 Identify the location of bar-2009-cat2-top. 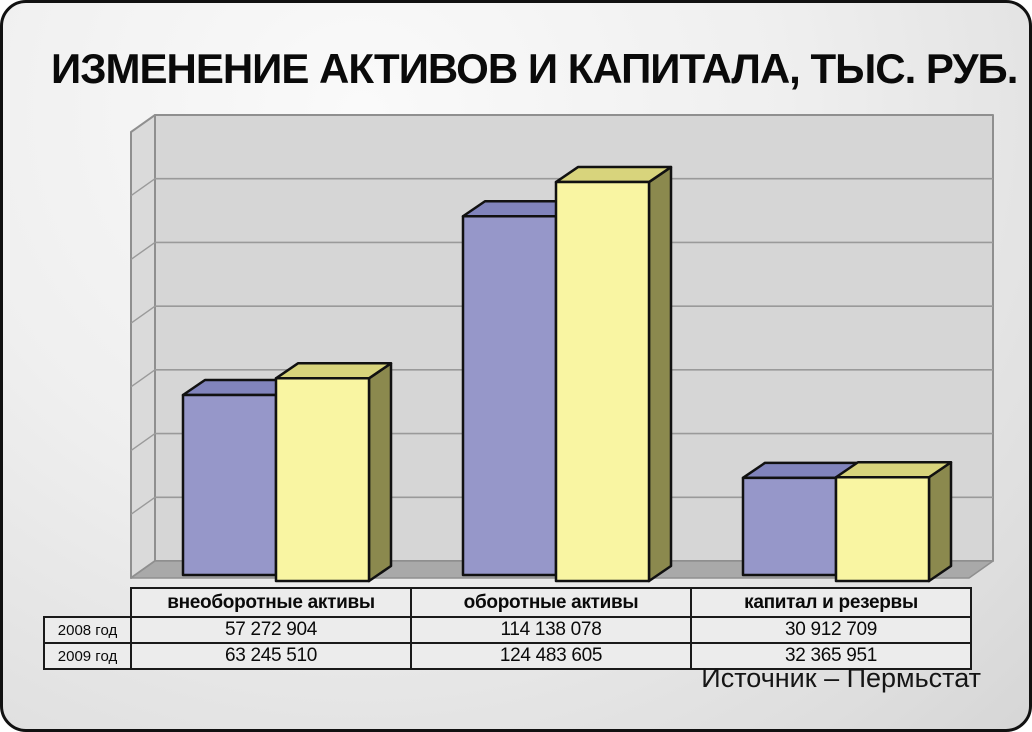
(893, 470).